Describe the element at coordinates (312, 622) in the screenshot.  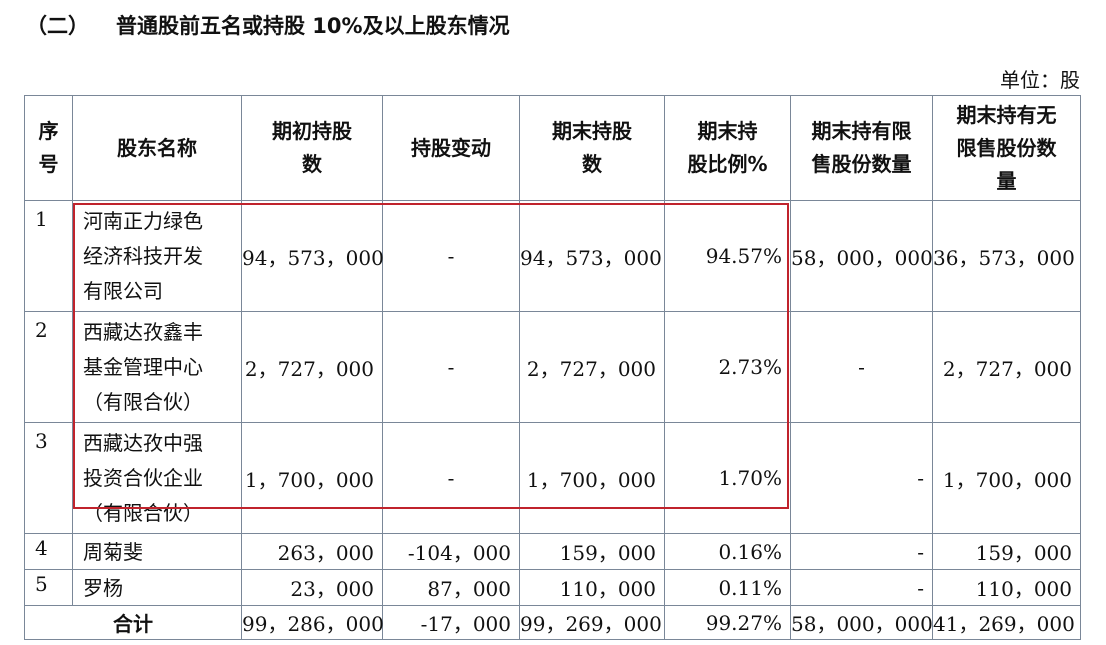
I see `total-begin: 99，286，000` at that location.